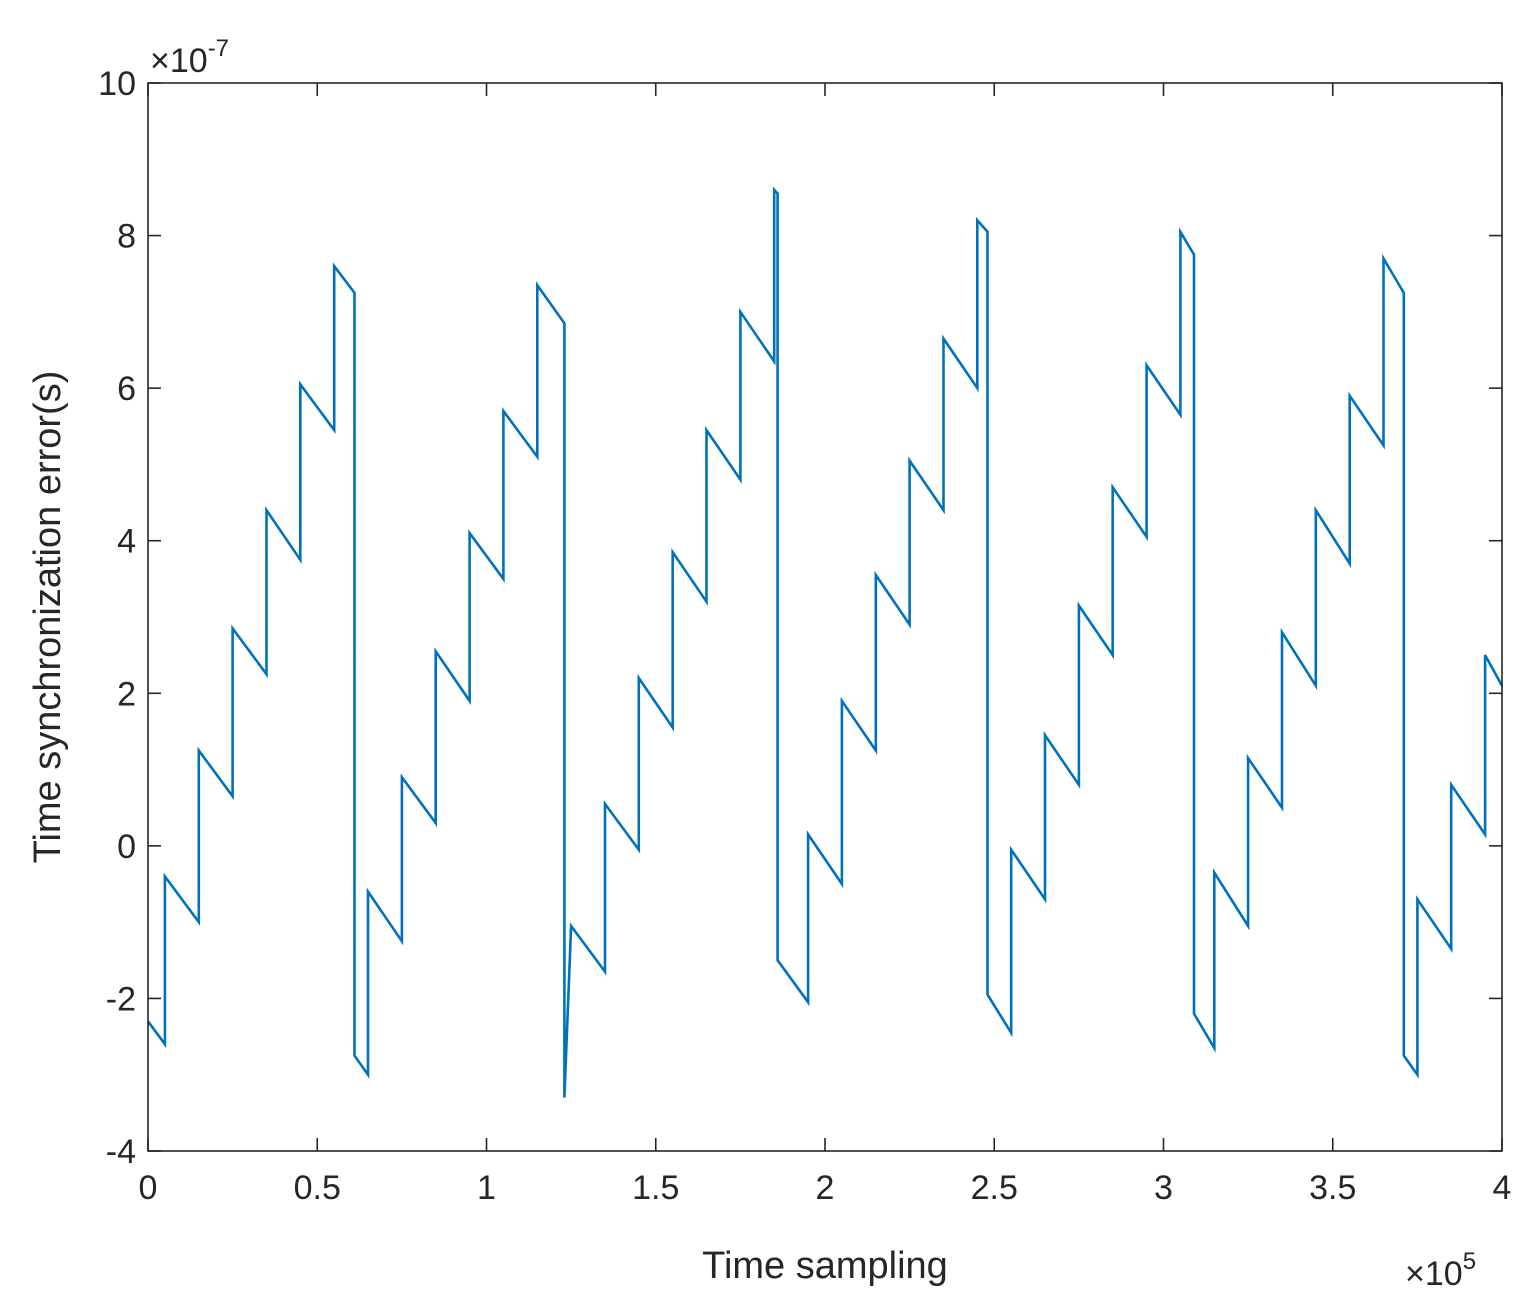 The height and width of the screenshot is (1305, 1532). What do you see at coordinates (1469, 1261) in the screenshot?
I see `x-exponent: 5` at bounding box center [1469, 1261].